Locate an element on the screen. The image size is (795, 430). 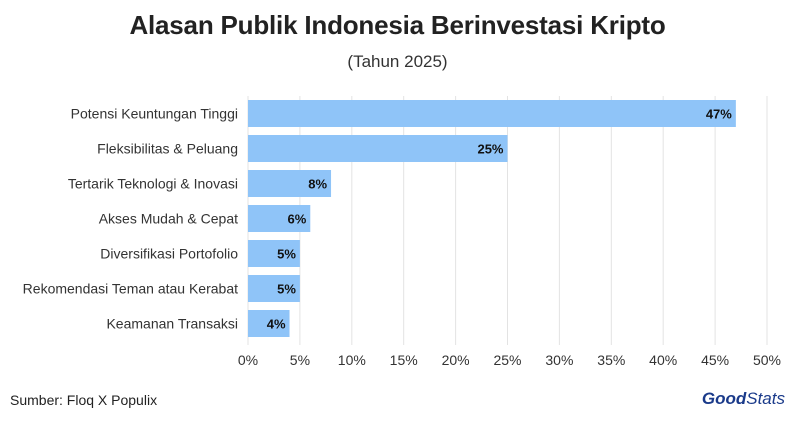
category-label: Akses Mudah & Cepat is located at coordinates (168, 219).